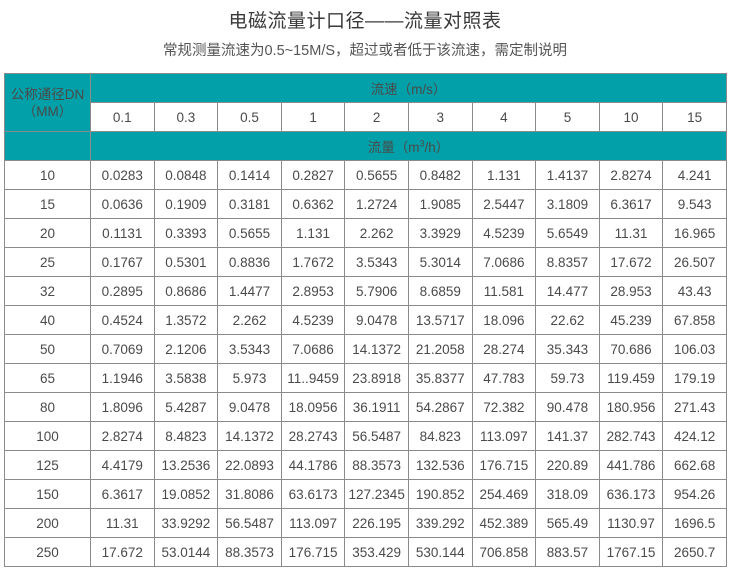 The height and width of the screenshot is (588, 730). Describe the element at coordinates (504, 378) in the screenshot. I see `flow-value-cell: 47.783` at that location.